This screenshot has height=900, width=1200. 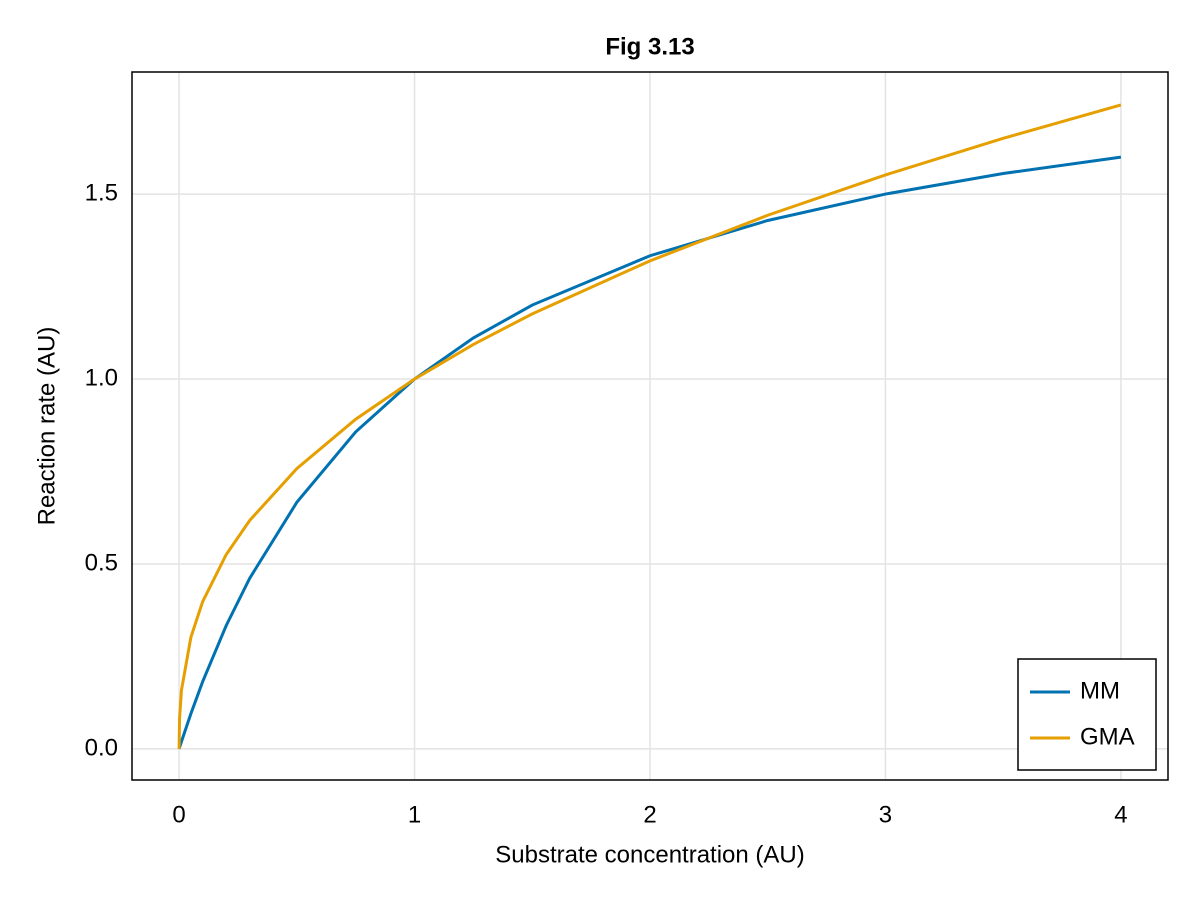 I want to click on x-tick-label: 3, so click(x=885, y=814).